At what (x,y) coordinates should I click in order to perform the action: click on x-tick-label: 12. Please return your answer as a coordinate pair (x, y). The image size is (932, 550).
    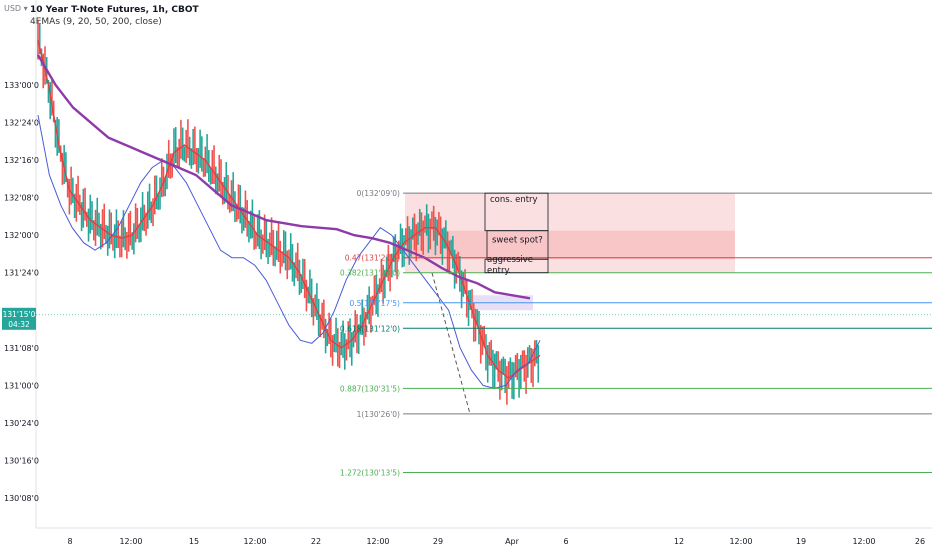
    Looking at the image, I should click on (679, 541).